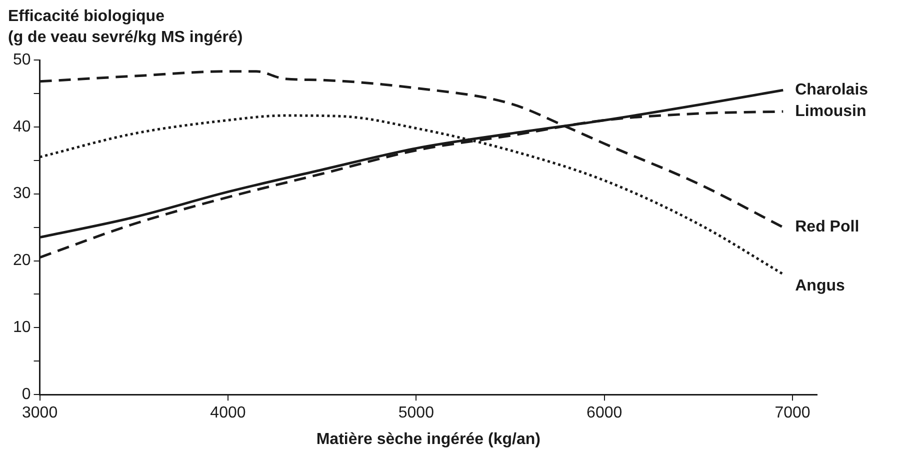  Describe the element at coordinates (792, 413) in the screenshot. I see `x-tick-label: 7000` at that location.